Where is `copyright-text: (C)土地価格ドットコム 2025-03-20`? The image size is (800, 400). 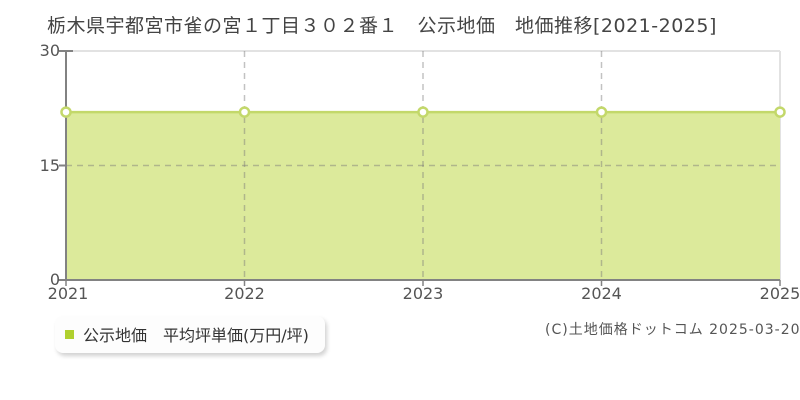
copyright-text: (C)土地価格ドットコム 2025-03-20 is located at coordinates (672, 330).